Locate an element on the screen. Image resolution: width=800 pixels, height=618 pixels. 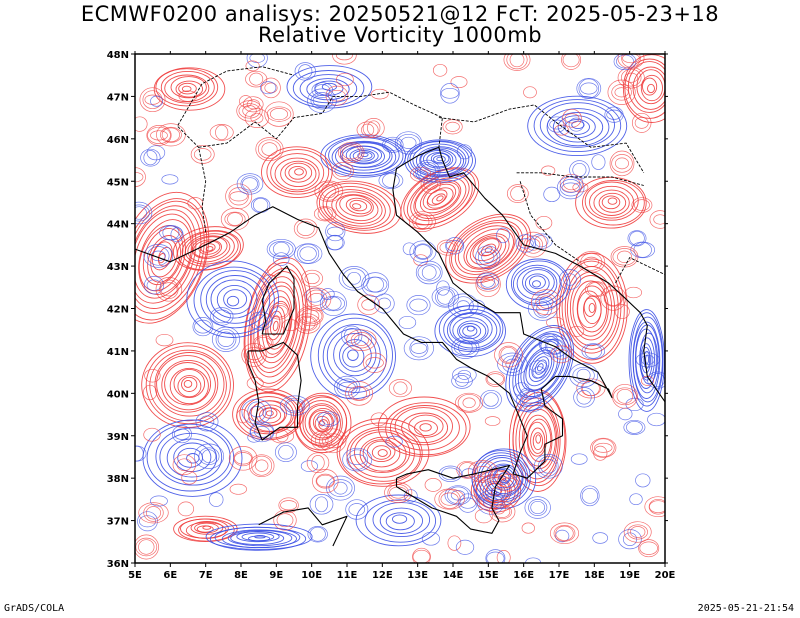
lat-tick-label: 40N is located at coordinates (118, 394).